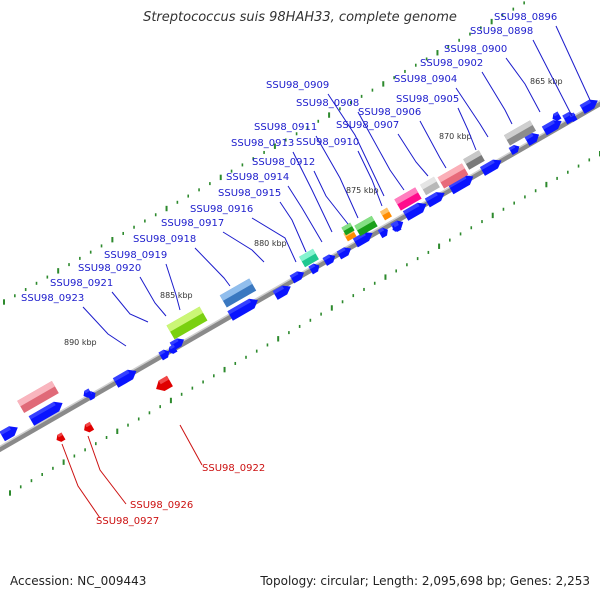 The width and height of the screenshot is (600, 600). I want to click on gene-lime, so click(187, 323).